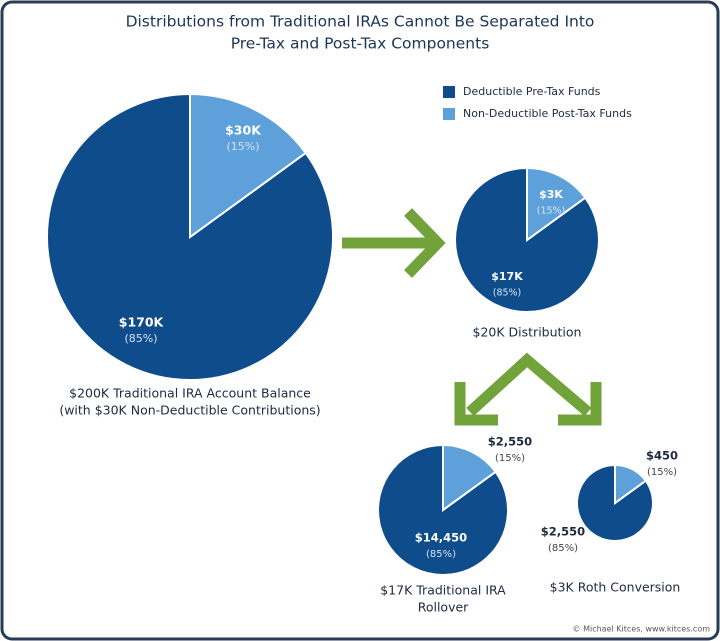  I want to click on title-line: Pre-Tax and Post-Tax Components, so click(360, 44).